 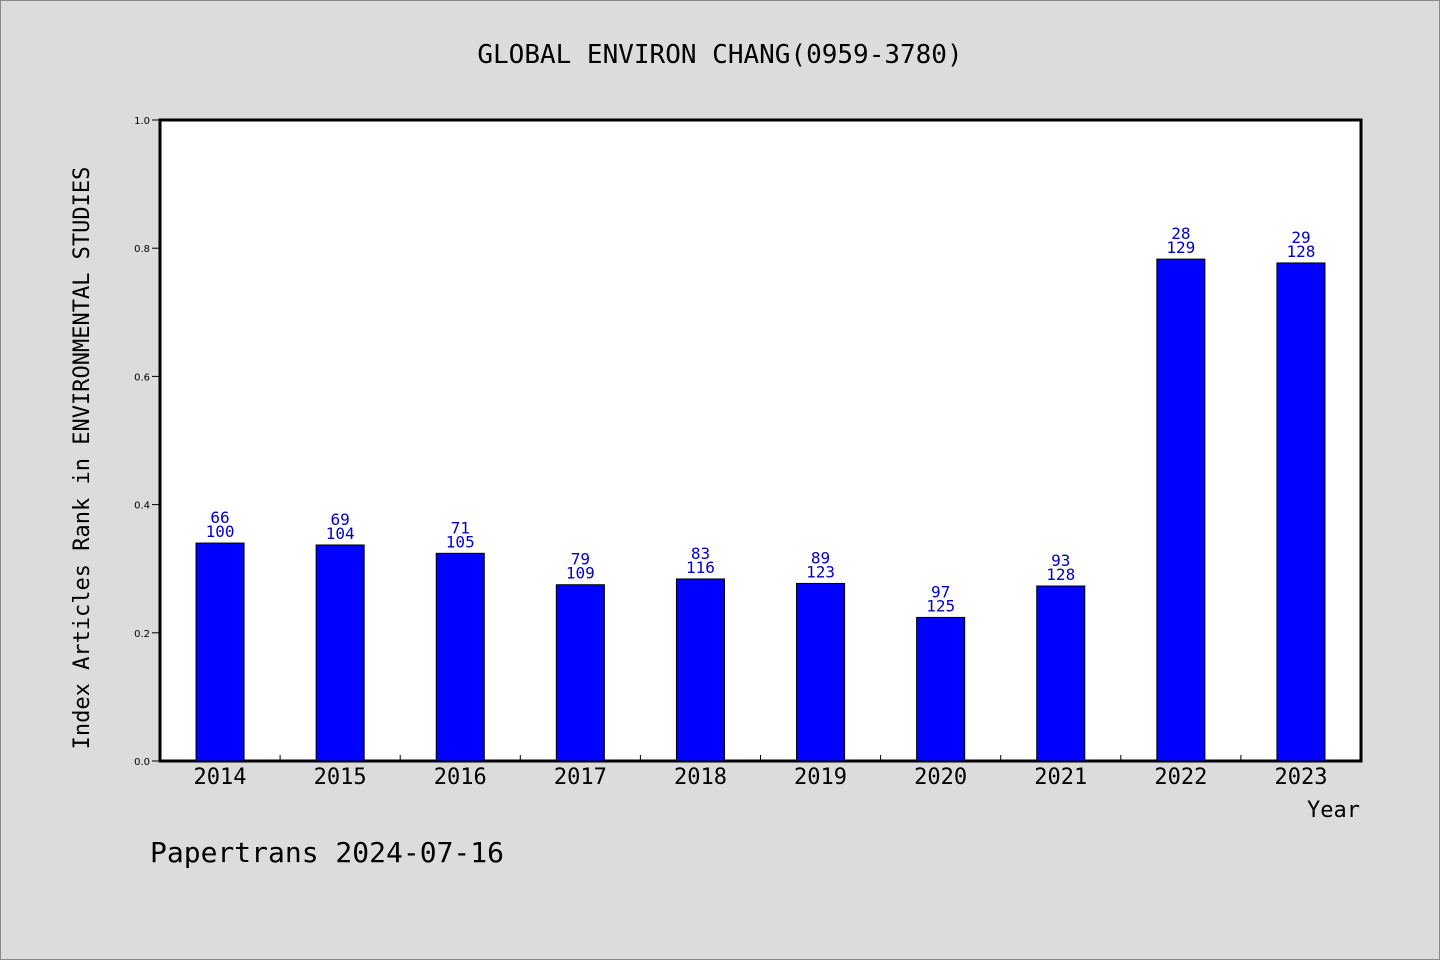 I want to click on bar-total-label: 109, so click(x=580, y=573).